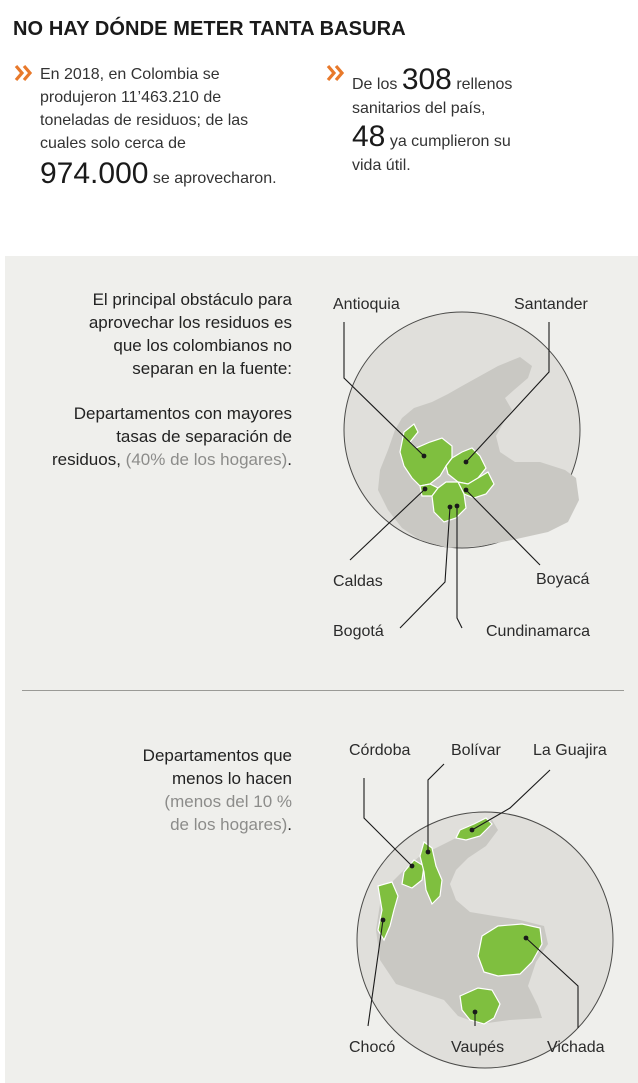  Describe the element at coordinates (478, 1047) in the screenshot. I see `label-vaupes: Vaupés` at that location.